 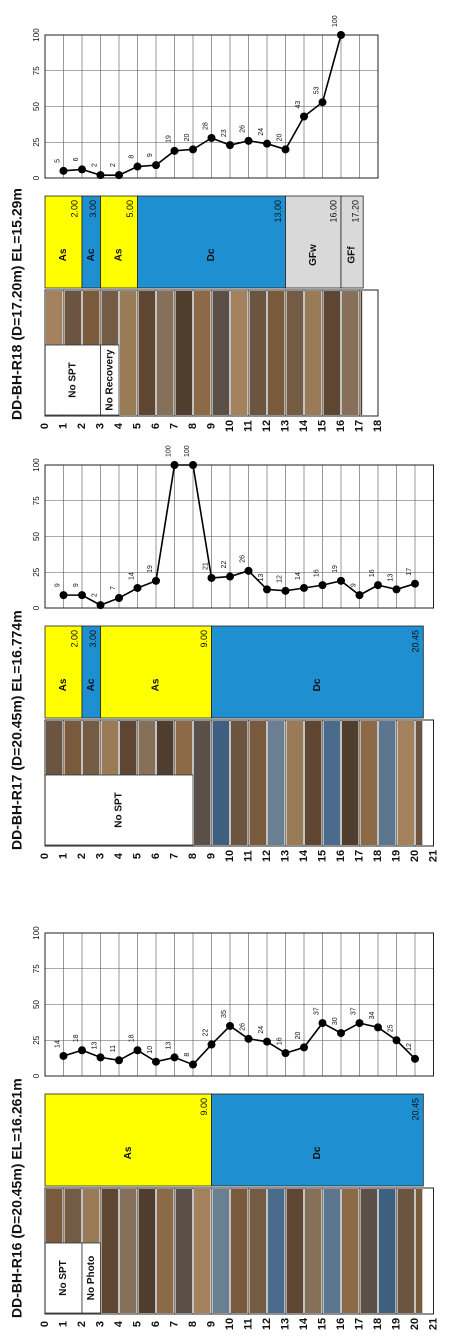 I want to click on depth-label: 8, so click(x=193, y=1324).